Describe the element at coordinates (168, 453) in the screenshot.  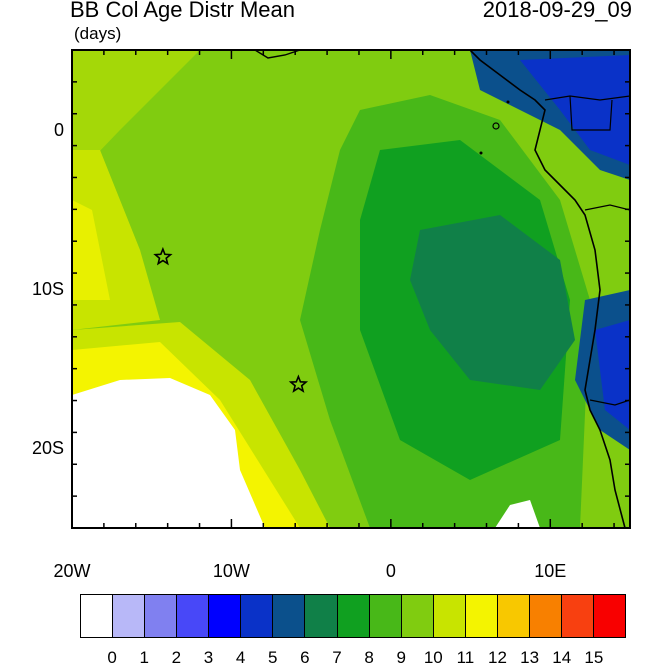
I see `field-nodata-sw` at that location.